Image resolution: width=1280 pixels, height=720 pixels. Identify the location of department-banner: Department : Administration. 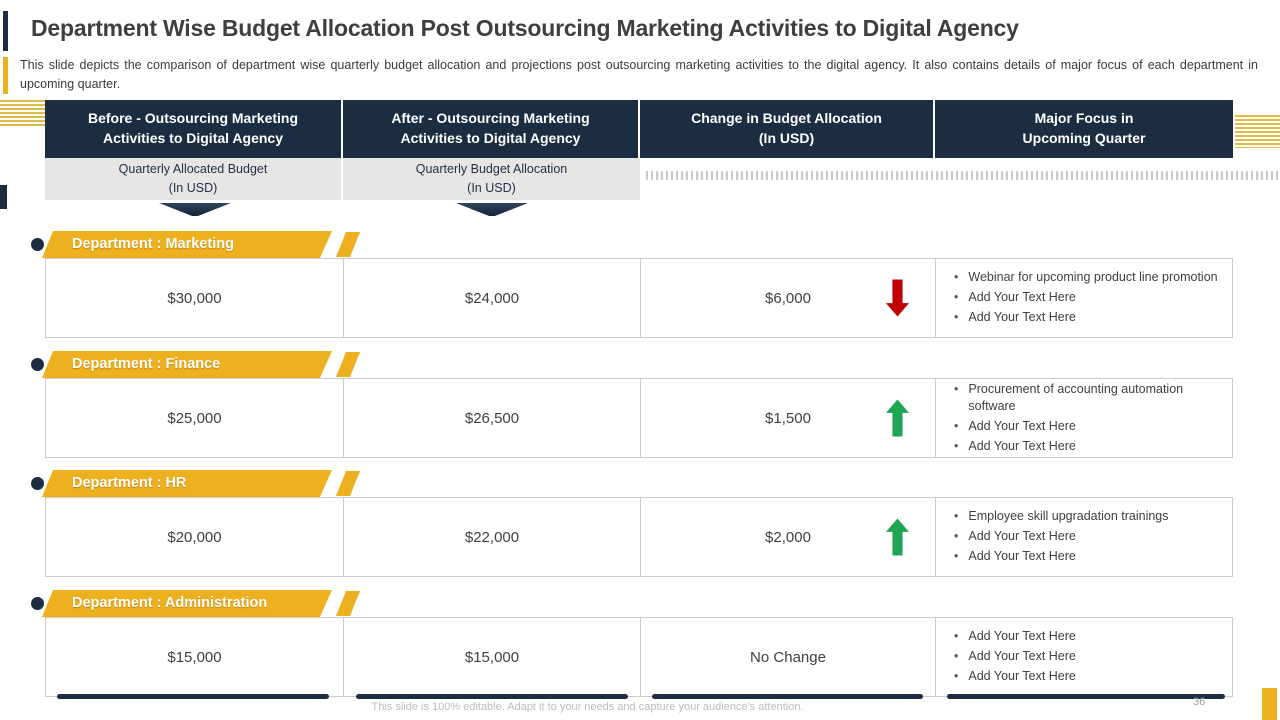
(640, 603).